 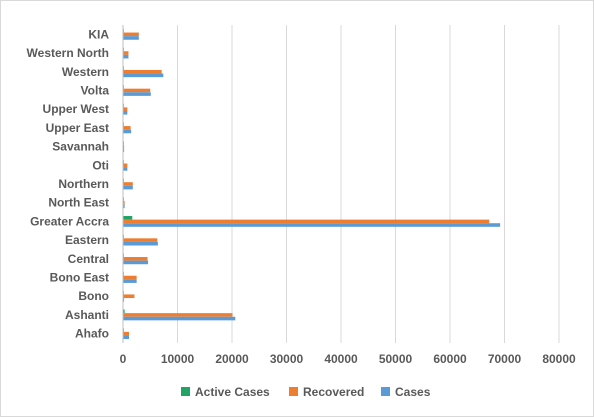 What do you see at coordinates (178, 359) in the screenshot?
I see `x-tick-label: 10000` at bounding box center [178, 359].